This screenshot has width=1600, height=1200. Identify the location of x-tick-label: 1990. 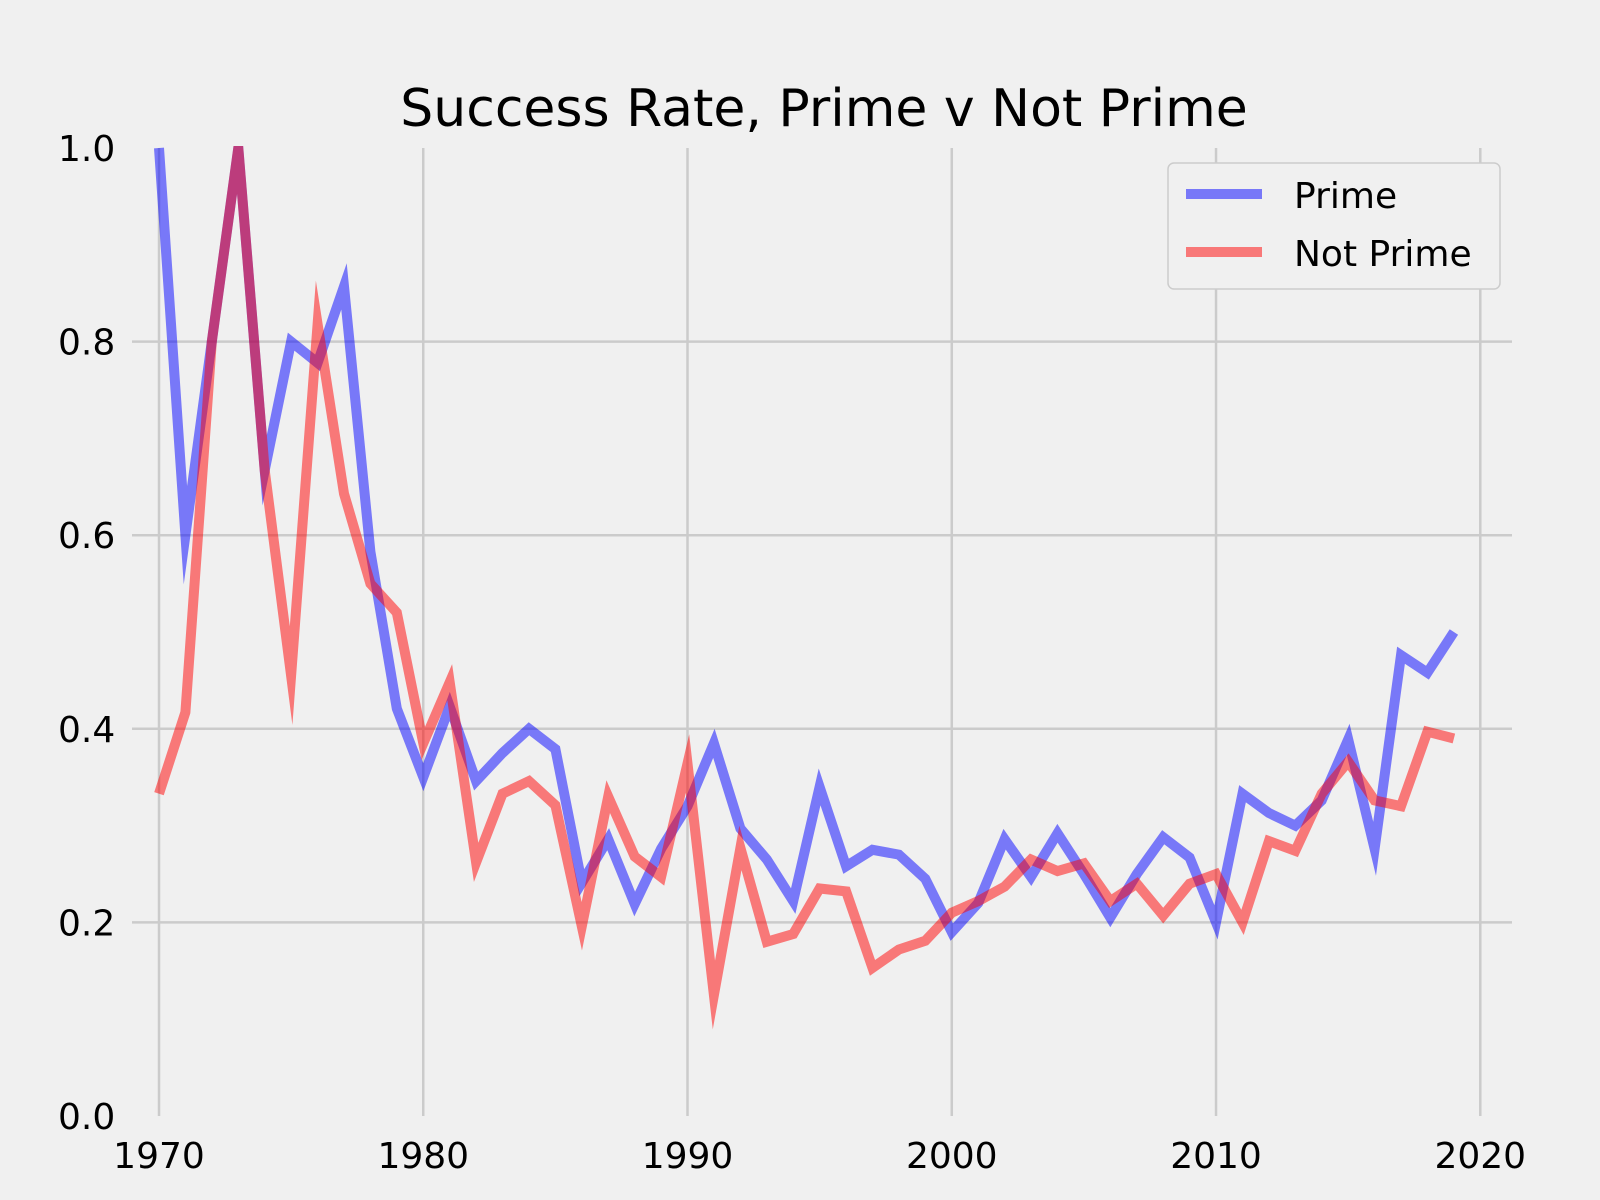
(688, 1156).